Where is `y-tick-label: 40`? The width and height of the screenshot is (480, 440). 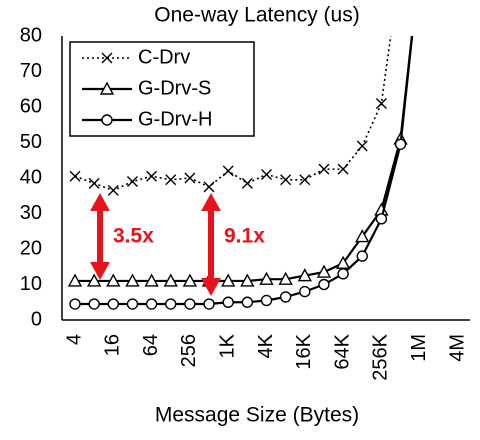 y-tick-label: 40 is located at coordinates (31, 177).